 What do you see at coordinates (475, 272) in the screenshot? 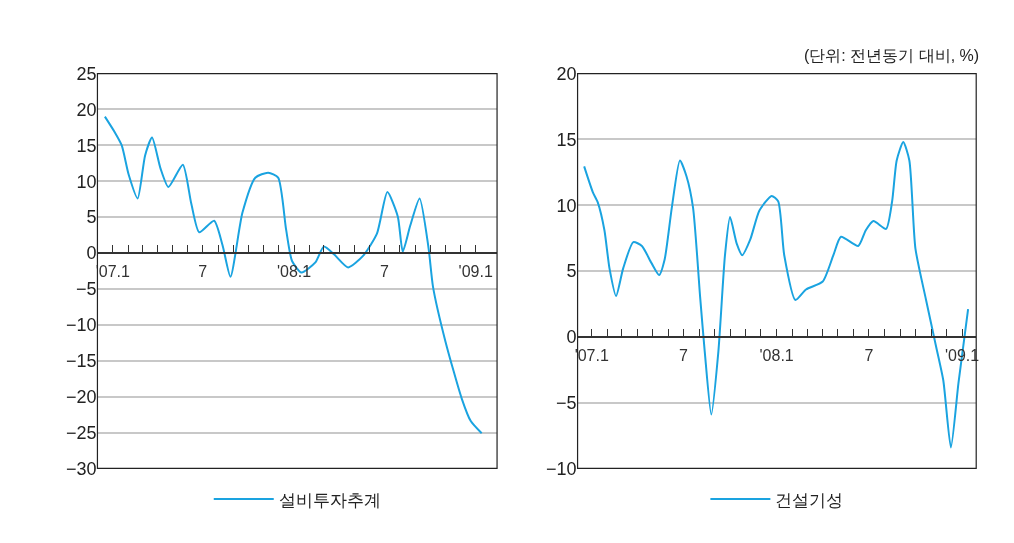
I see `x-tick-label: '09.1` at bounding box center [475, 272].